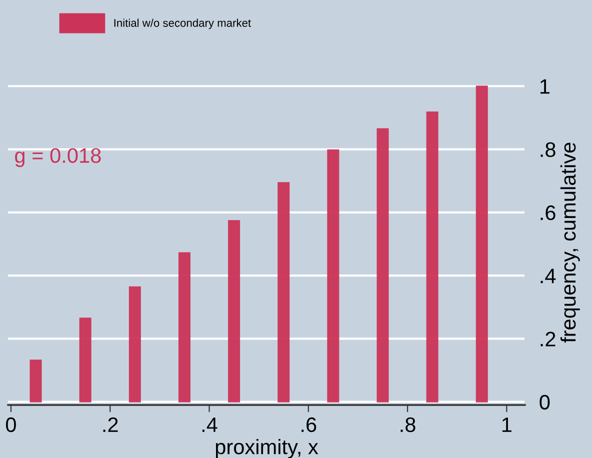 This screenshot has height=458, width=592. What do you see at coordinates (408, 424) in the screenshot?
I see `x-tick-label: .8` at bounding box center [408, 424].